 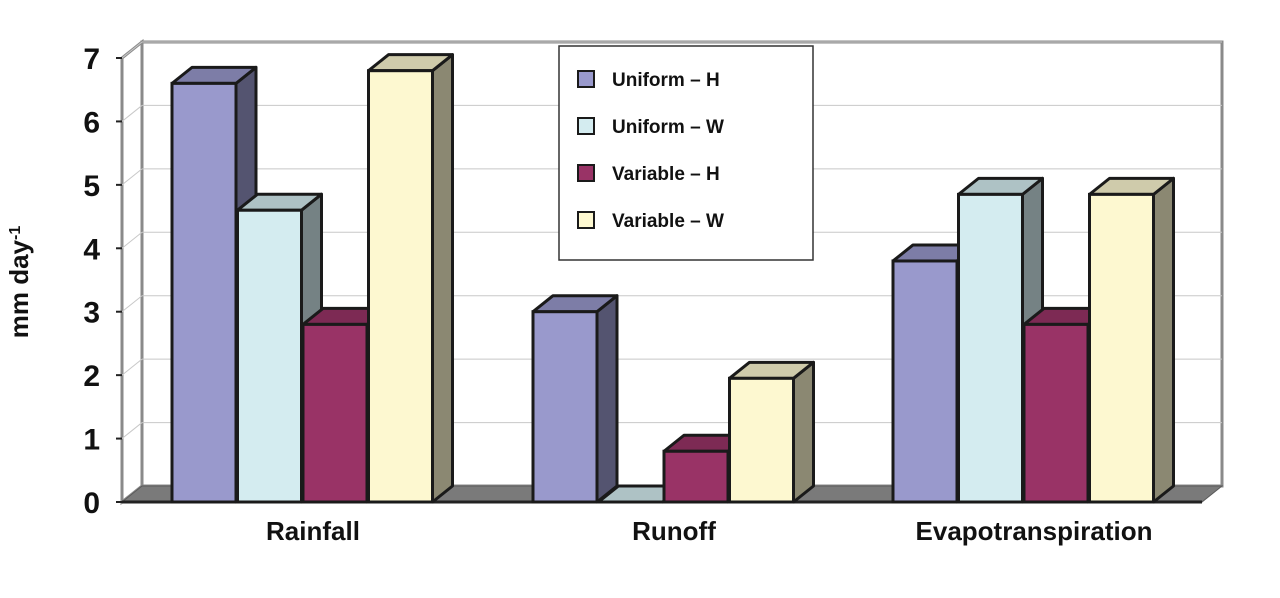 I want to click on legend-entry: Variable – W, so click(x=668, y=221).